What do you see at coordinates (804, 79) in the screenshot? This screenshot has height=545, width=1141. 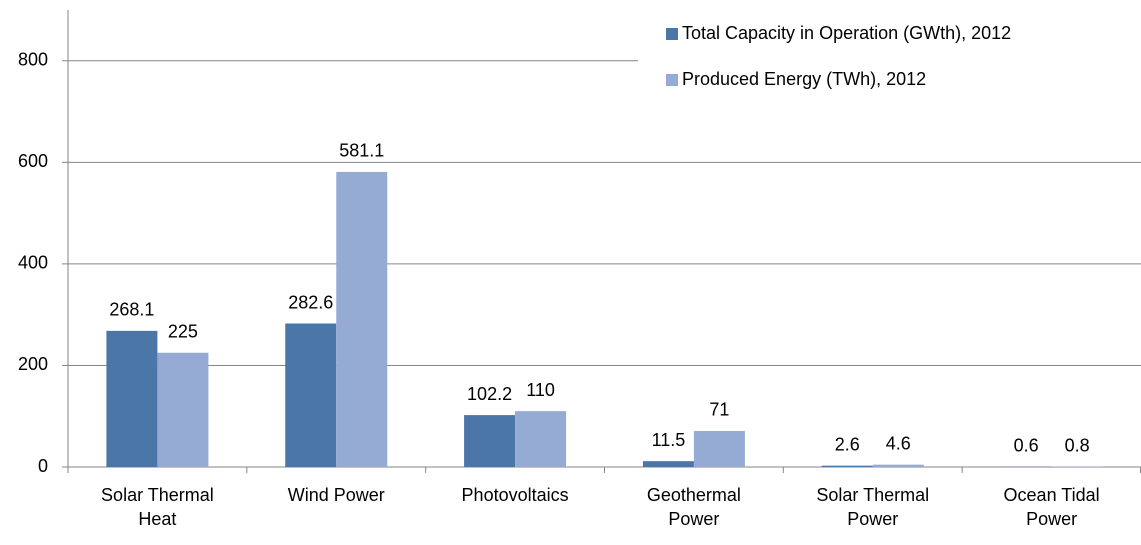 I see `legend-label: Produced Energy (TWh), 2012` at bounding box center [804, 79].